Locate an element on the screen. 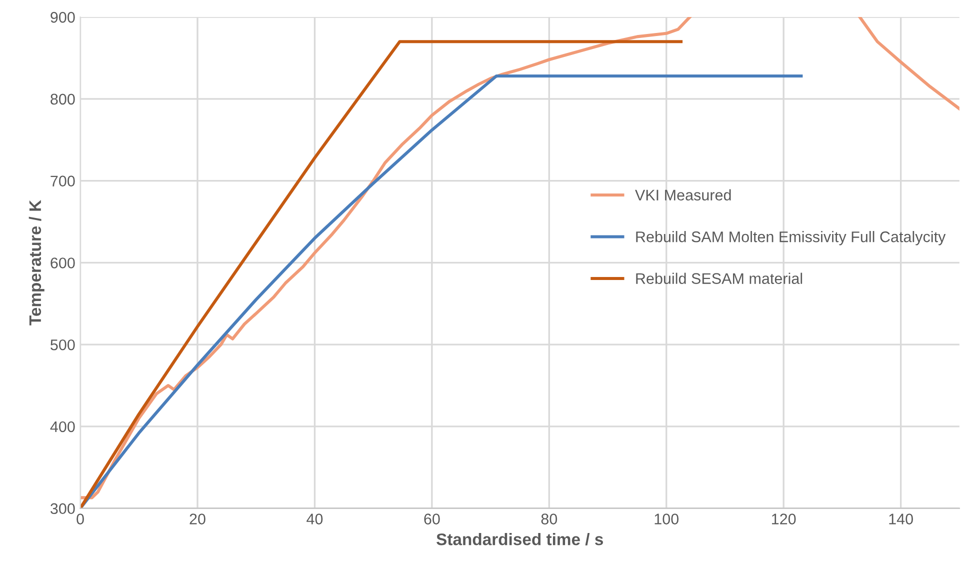 The width and height of the screenshot is (979, 568). y-tick-label: 300 is located at coordinates (62, 508).